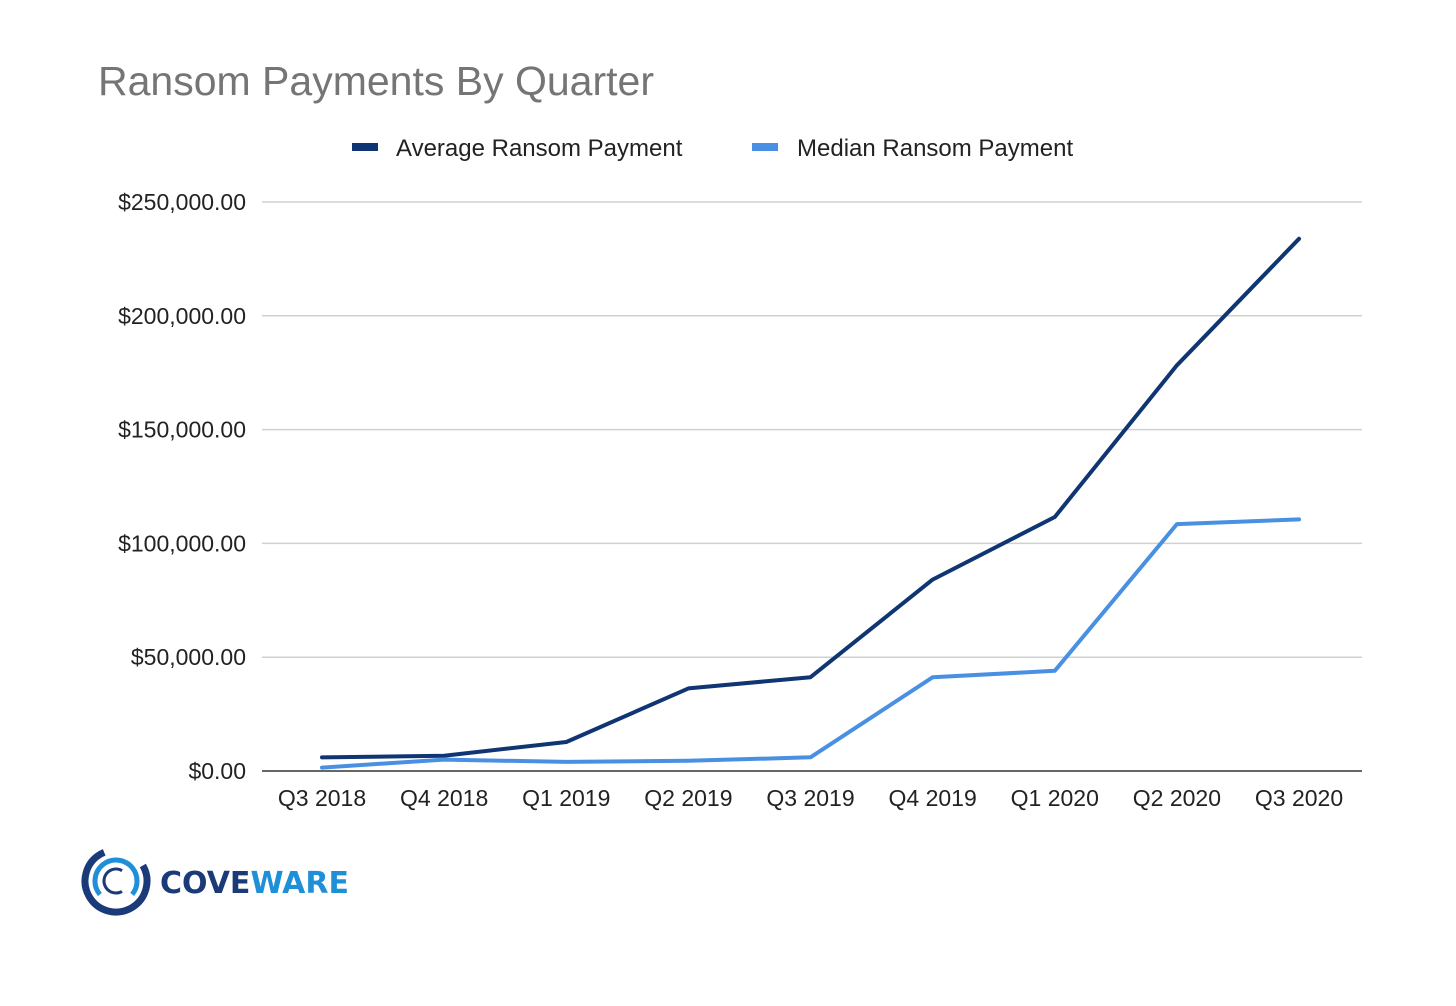  I want to click on y-tick-label: $150,000.00, so click(182, 430).